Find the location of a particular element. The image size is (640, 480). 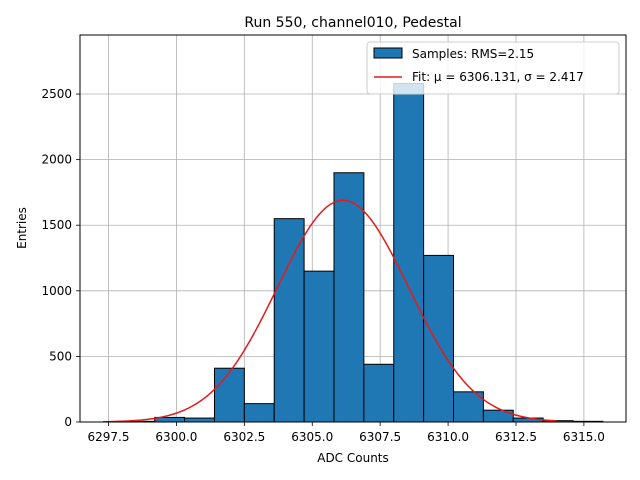

chart-title: Run 550, channel010, Pedestal is located at coordinates (352, 23).